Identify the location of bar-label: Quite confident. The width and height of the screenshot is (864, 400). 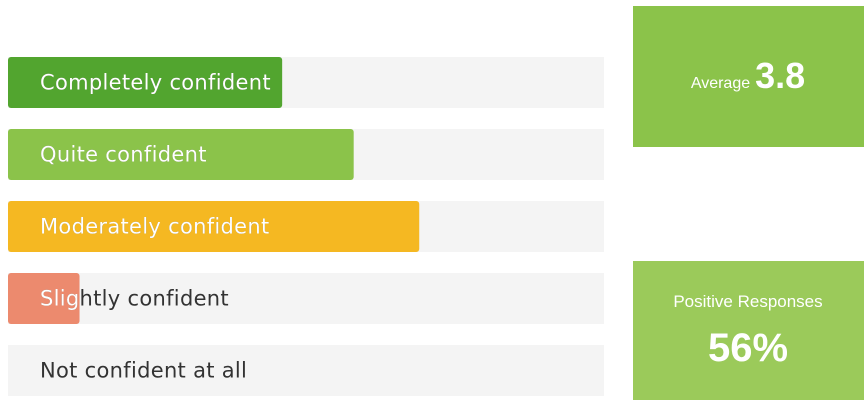
(123, 155).